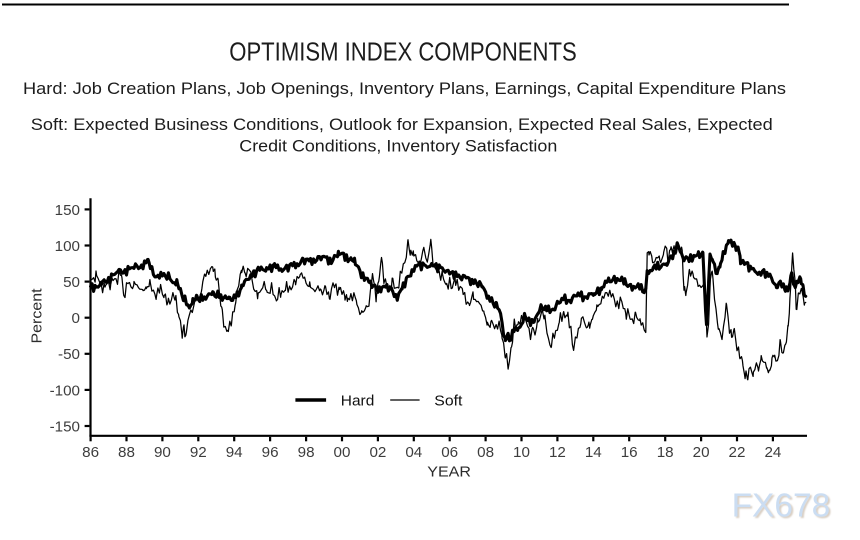  I want to click on svg-text: Percent, so click(37, 316).